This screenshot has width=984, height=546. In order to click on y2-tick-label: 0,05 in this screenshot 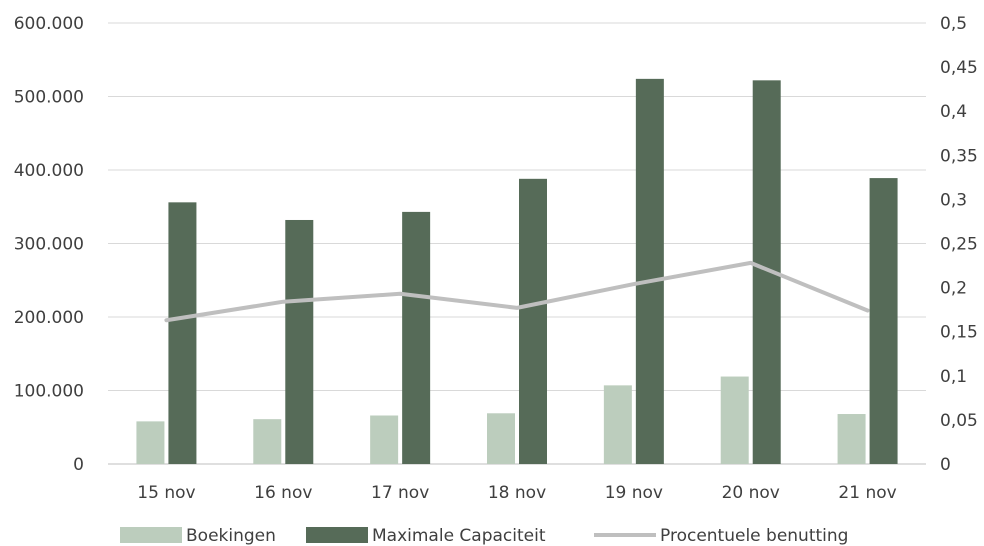, I will do `click(959, 421)`.